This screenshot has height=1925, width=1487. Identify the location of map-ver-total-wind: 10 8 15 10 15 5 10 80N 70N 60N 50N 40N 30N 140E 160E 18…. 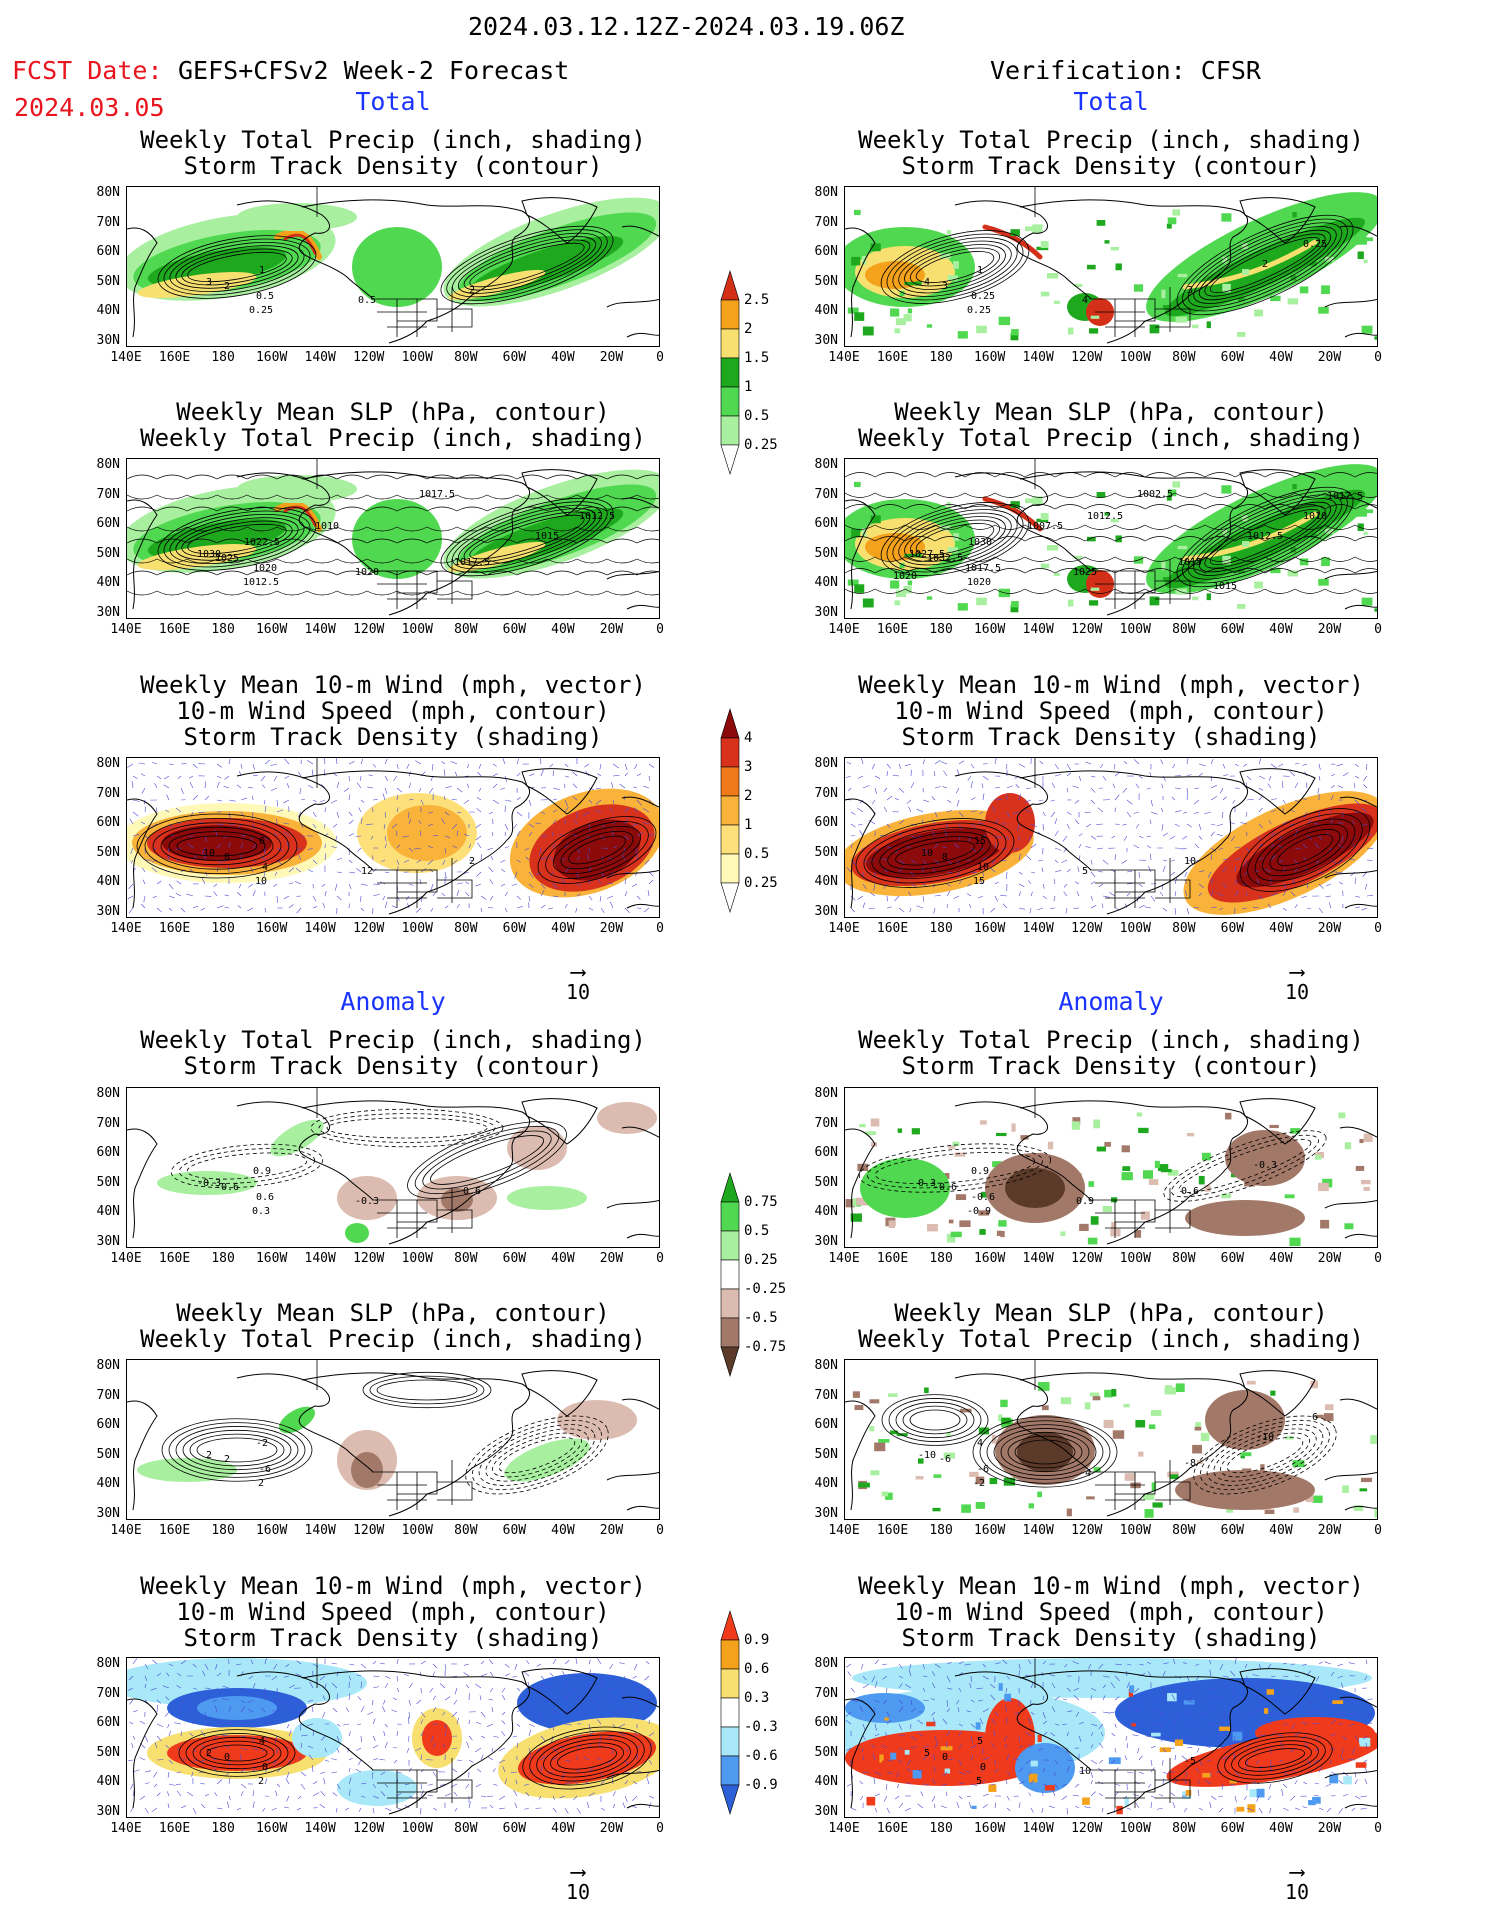
(1098, 846).